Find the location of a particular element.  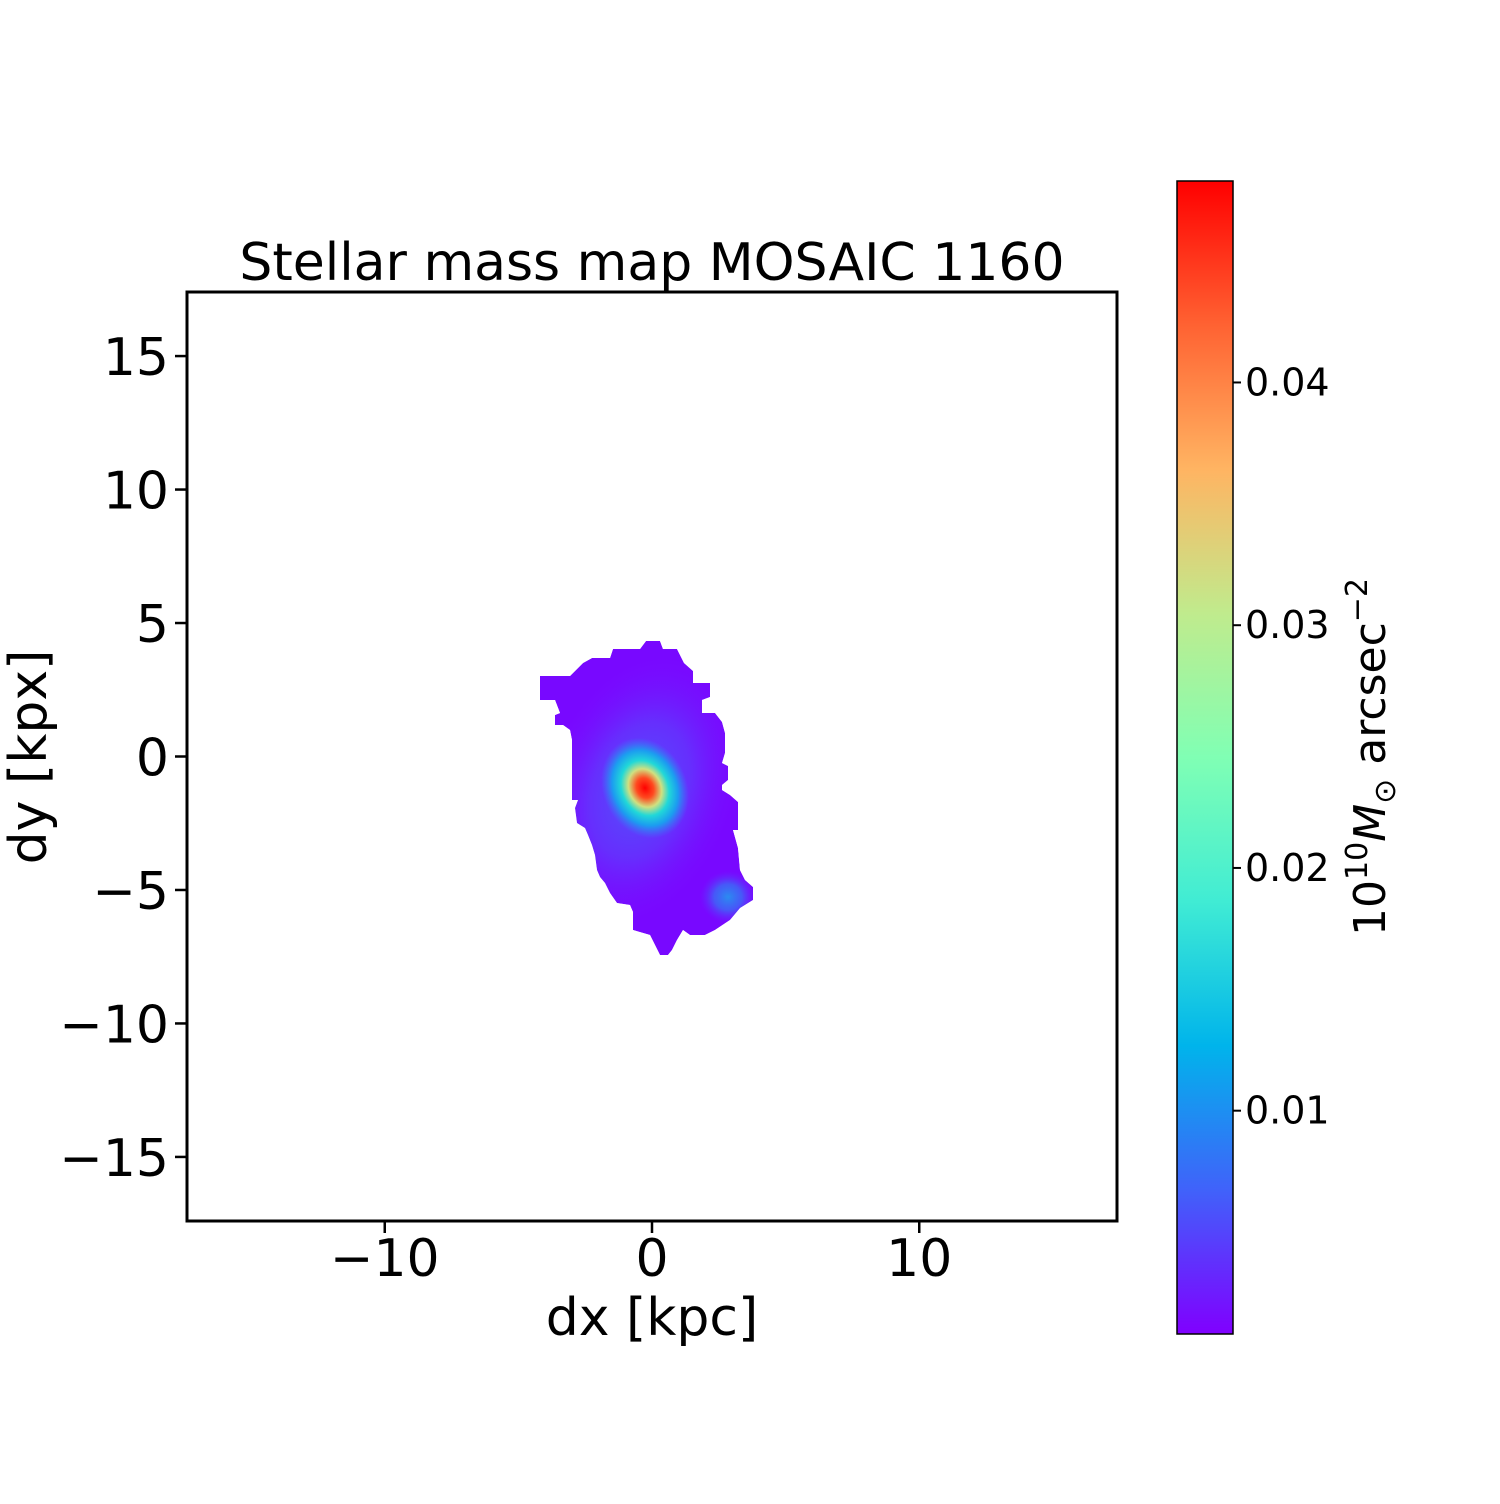

y-axis-label: dy [kpx] is located at coordinates (29, 757).